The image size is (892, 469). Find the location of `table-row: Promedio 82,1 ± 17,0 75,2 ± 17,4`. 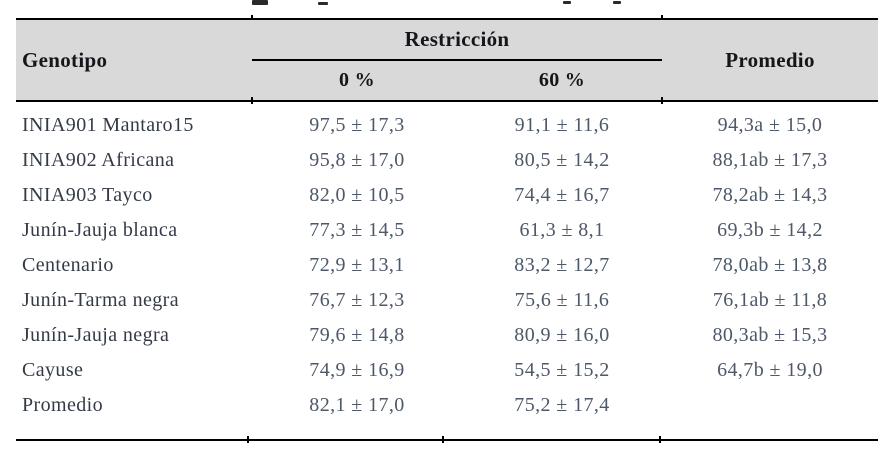

table-row: Promedio 82,1 ± 17,0 75,2 ± 17,4 is located at coordinates (447, 405).